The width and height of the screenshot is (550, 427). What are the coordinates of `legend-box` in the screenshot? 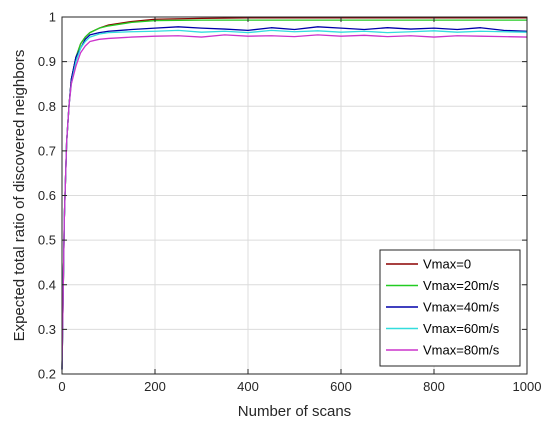 It's located at (450, 308).